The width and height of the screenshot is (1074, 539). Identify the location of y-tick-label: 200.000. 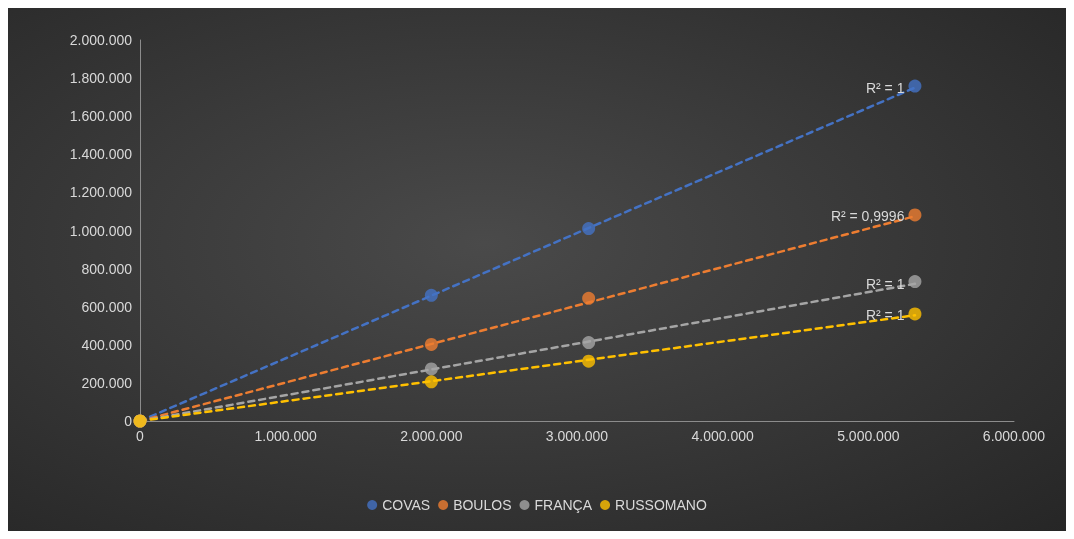
(107, 382).